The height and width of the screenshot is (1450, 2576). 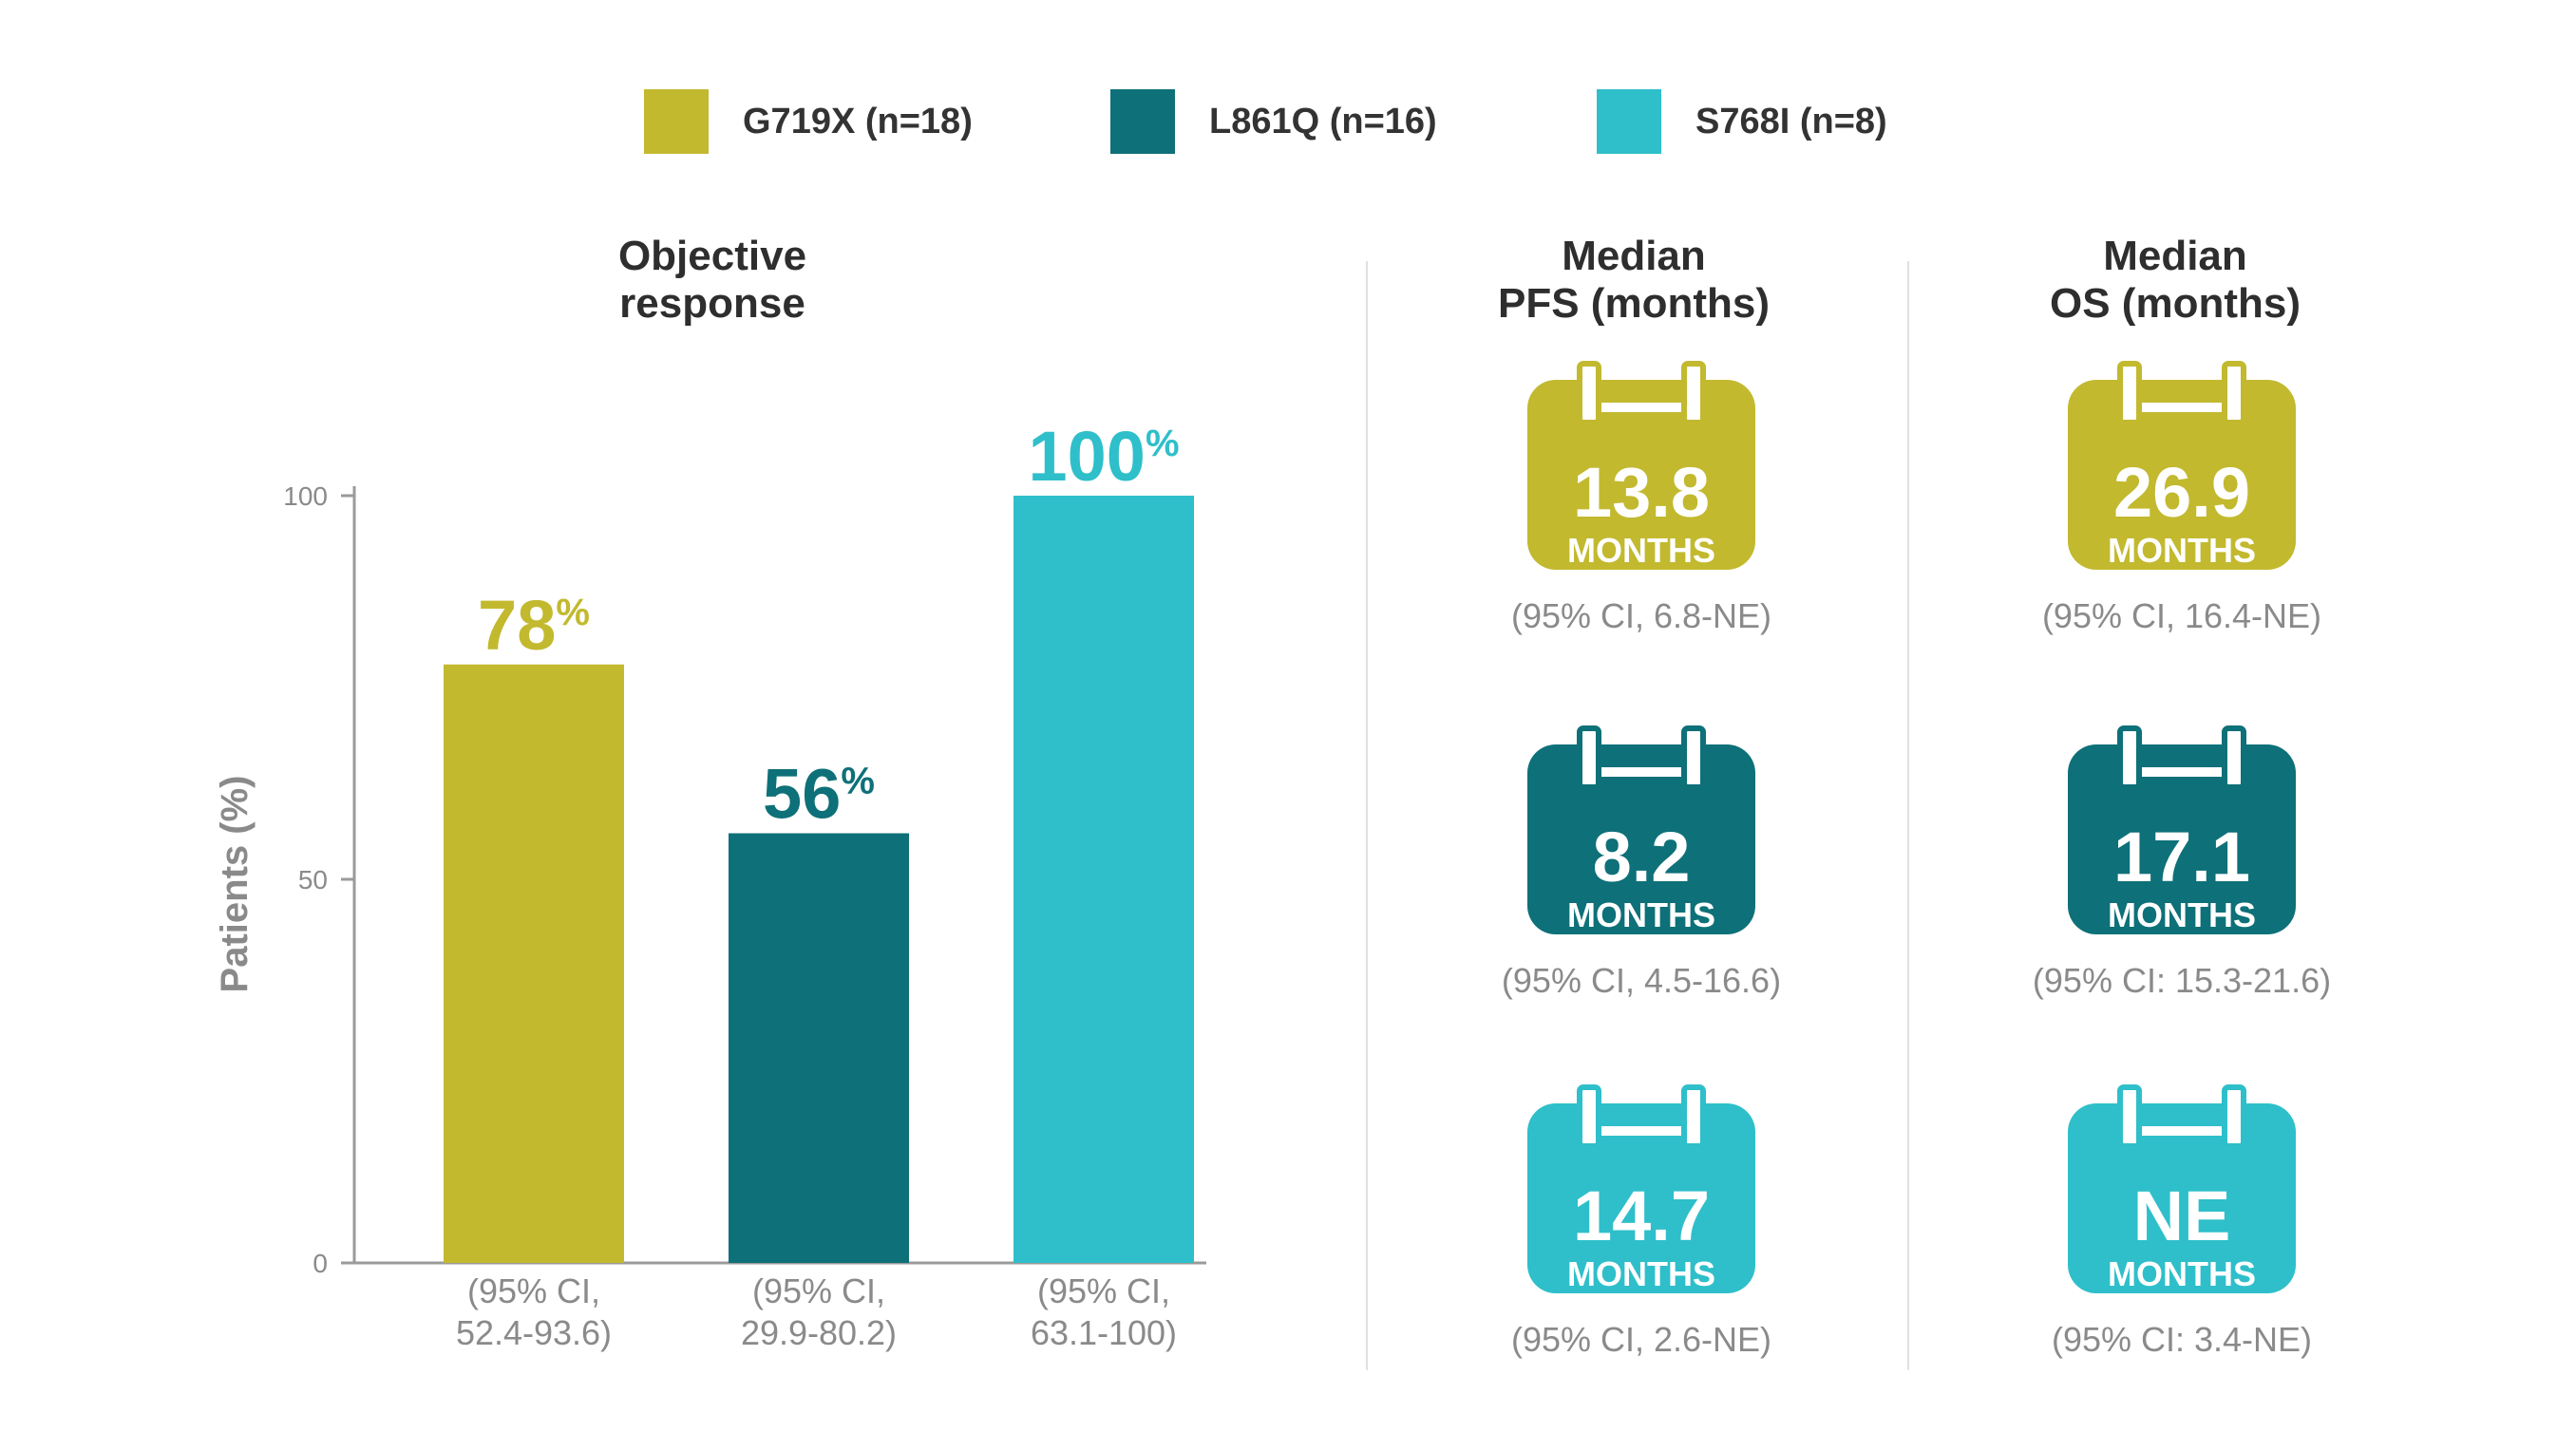 I want to click on os-title: Median OS (months), so click(x=2175, y=280).